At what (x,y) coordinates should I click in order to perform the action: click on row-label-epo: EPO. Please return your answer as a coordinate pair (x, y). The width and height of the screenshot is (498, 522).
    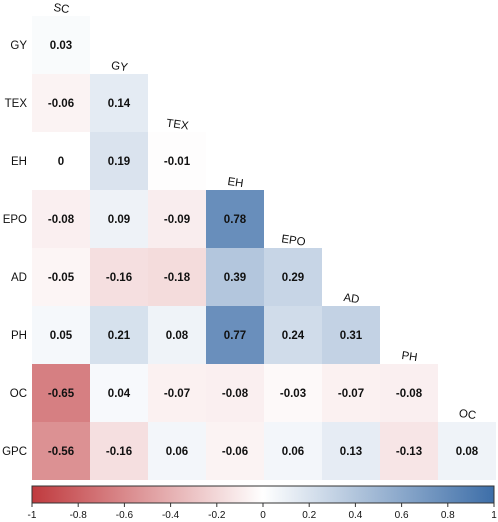
    Looking at the image, I should click on (15, 220).